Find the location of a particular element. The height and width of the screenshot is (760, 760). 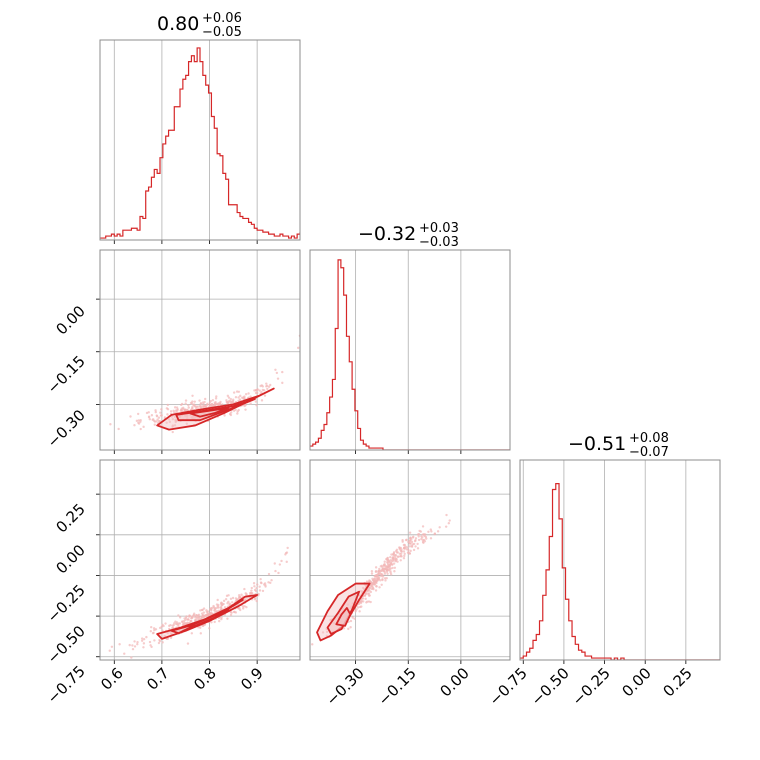

histogram-step is located at coordinates (410, 354).